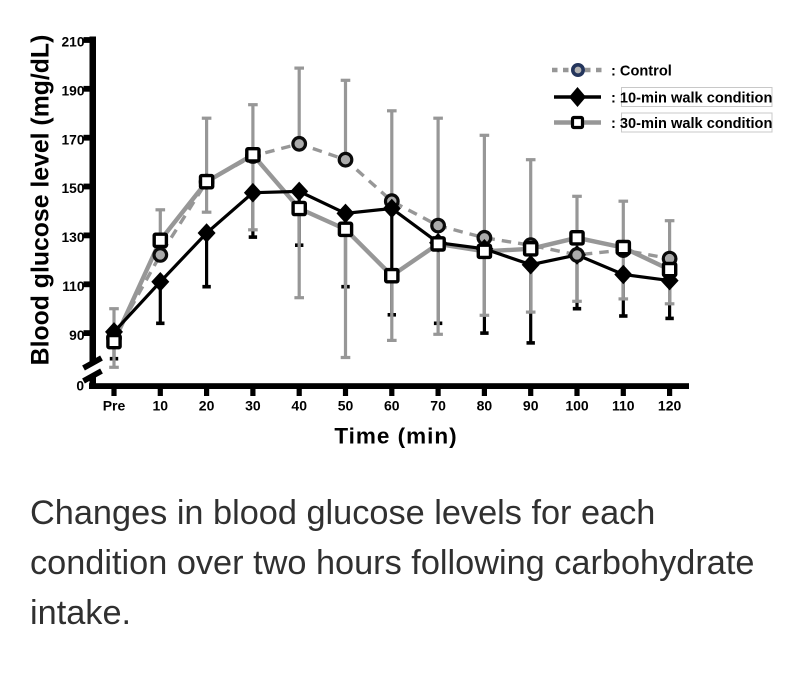  What do you see at coordinates (72, 237) in the screenshot?
I see `svg-text: 130` at bounding box center [72, 237].